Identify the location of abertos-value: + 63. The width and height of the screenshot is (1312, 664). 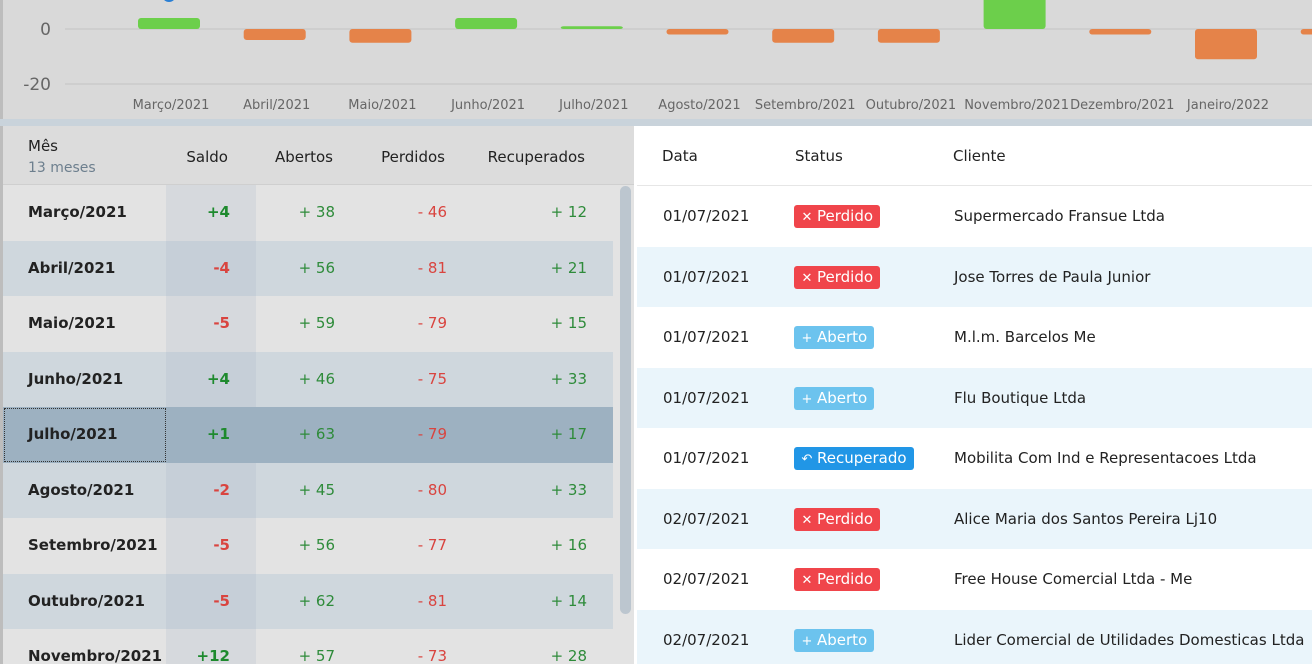
(316, 434).